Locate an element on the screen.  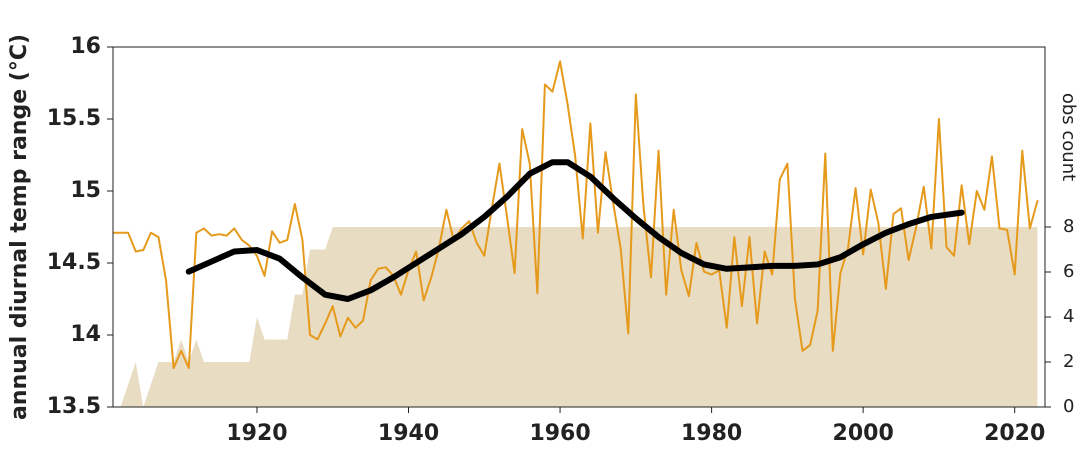
y2-tick-label: 4 is located at coordinates (1068, 316).